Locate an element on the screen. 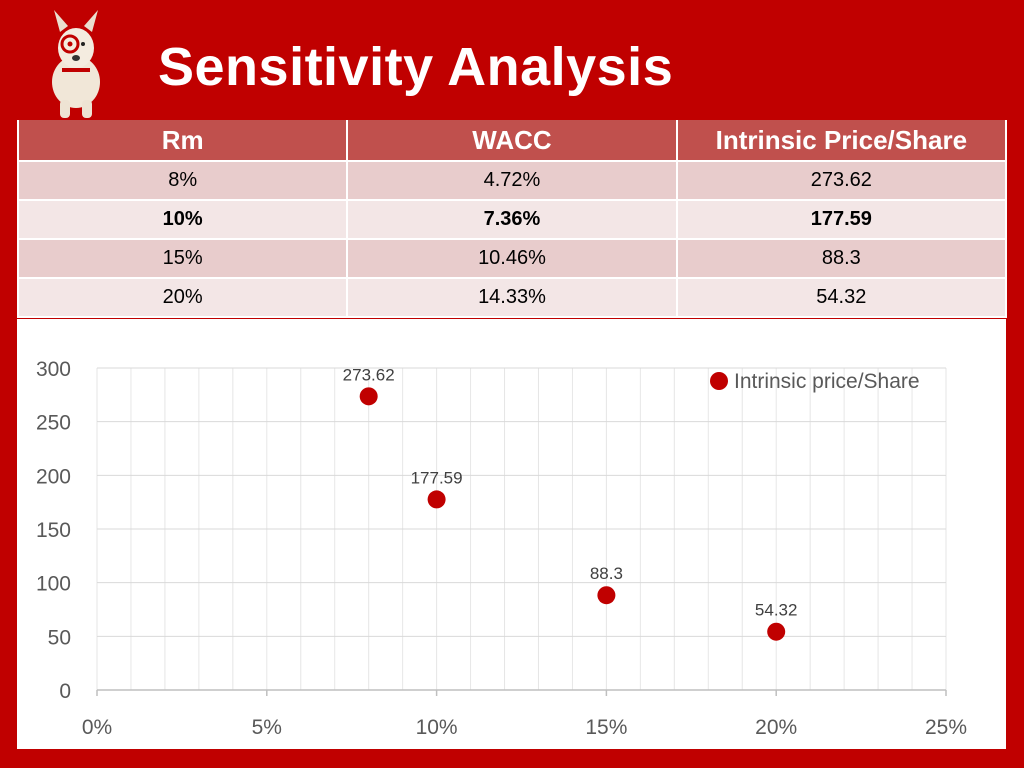 This screenshot has height=768, width=1024. x-tick-label: 0% is located at coordinates (97, 727).